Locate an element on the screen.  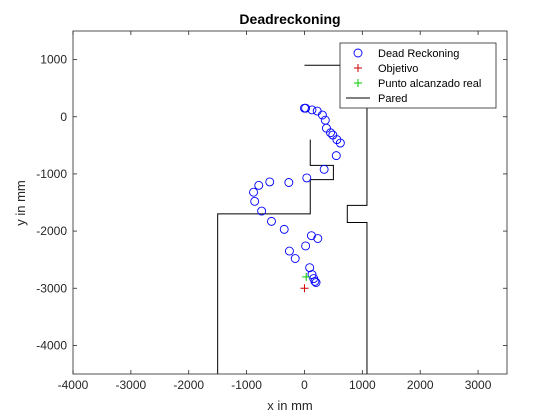
y-tick-label: -1000 is located at coordinates (51, 174).